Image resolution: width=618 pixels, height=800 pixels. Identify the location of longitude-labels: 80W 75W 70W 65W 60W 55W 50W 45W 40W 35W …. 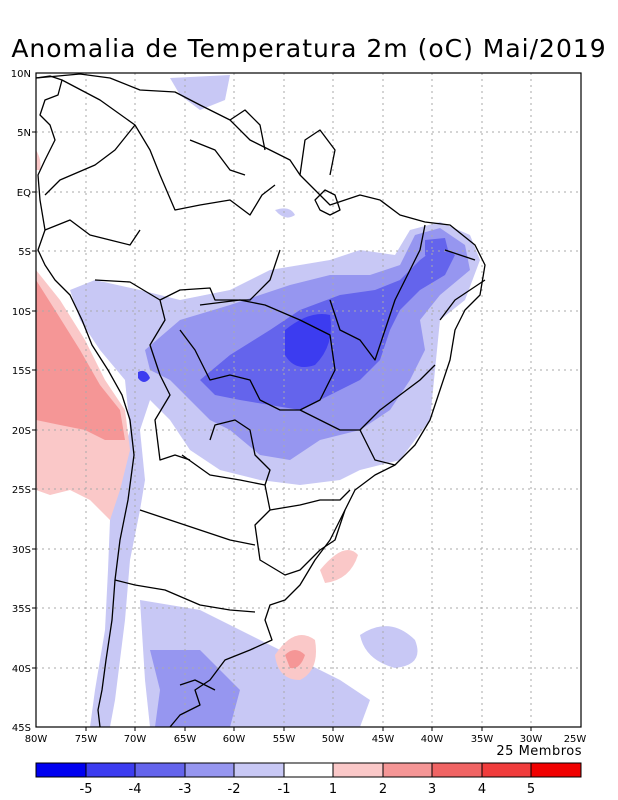
(306, 739).